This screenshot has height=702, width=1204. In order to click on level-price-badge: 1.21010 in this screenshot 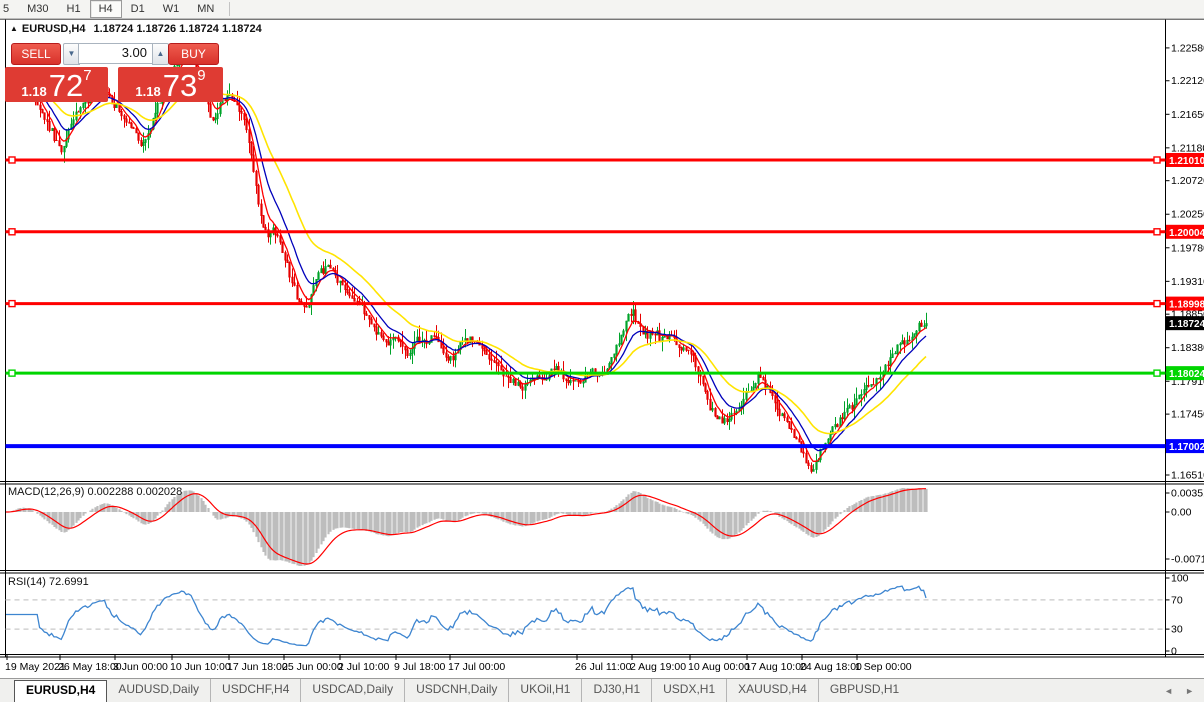, I will do `click(1186, 161)`.